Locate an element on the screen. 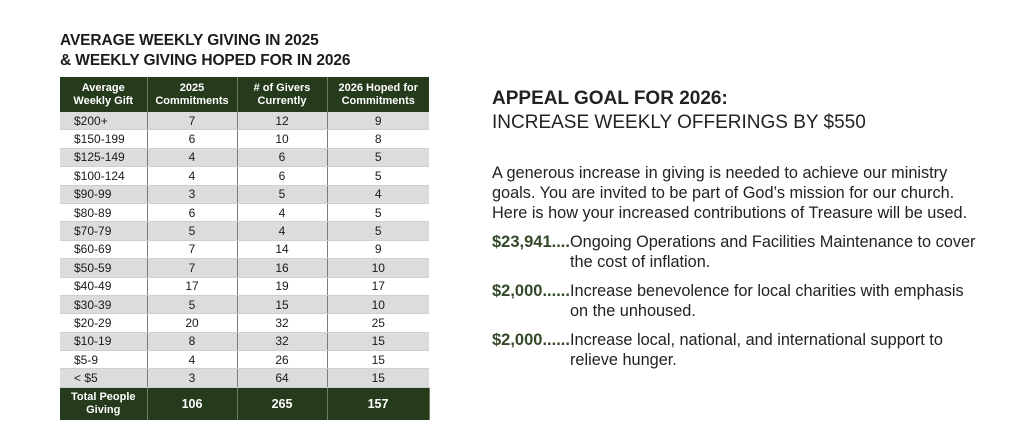  givers-cell: 12 is located at coordinates (282, 121).